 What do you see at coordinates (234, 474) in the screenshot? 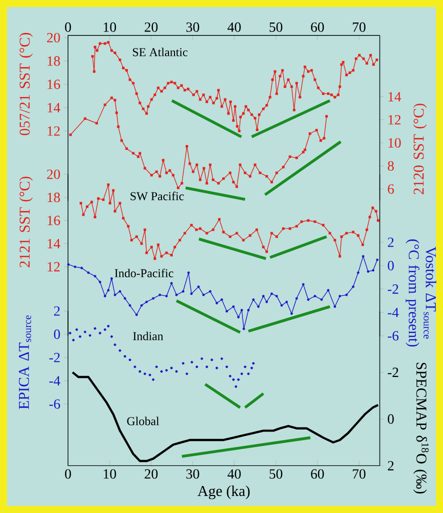
I see `x-tick-label: 40` at bounding box center [234, 474].